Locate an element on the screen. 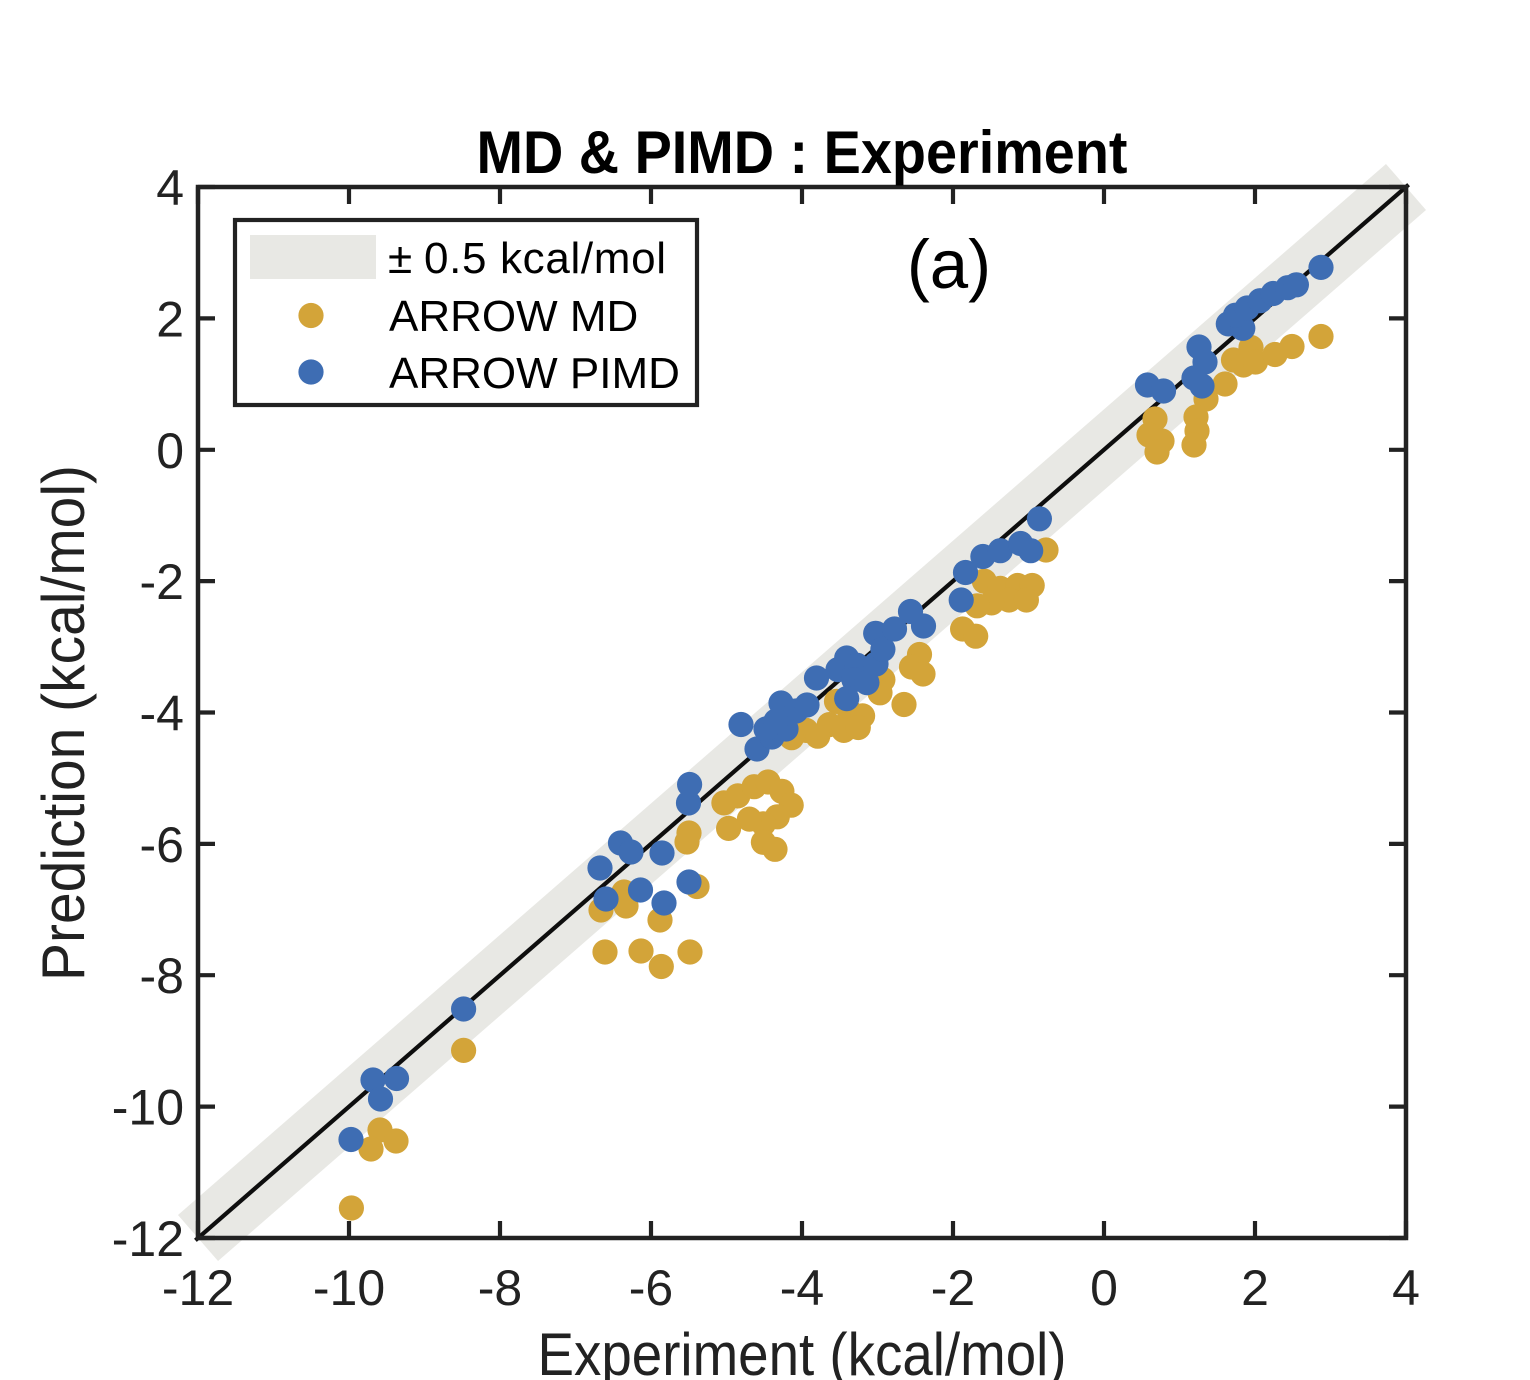 The width and height of the screenshot is (1530, 1380). svg-text: Experiment (kcal/mol) is located at coordinates (802, 1350).